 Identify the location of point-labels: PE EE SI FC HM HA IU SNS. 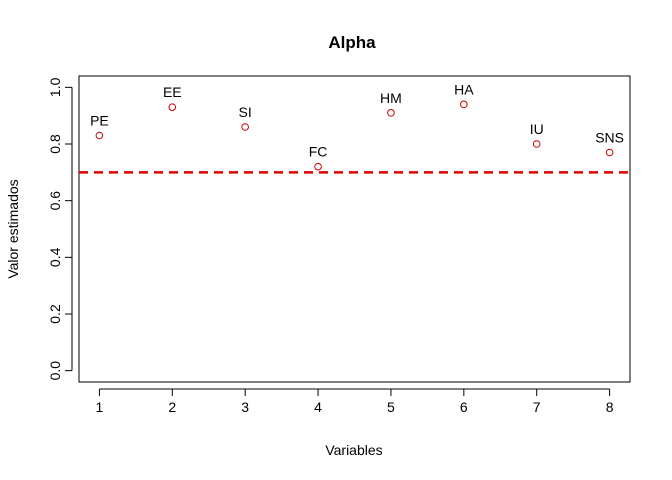
(357, 120).